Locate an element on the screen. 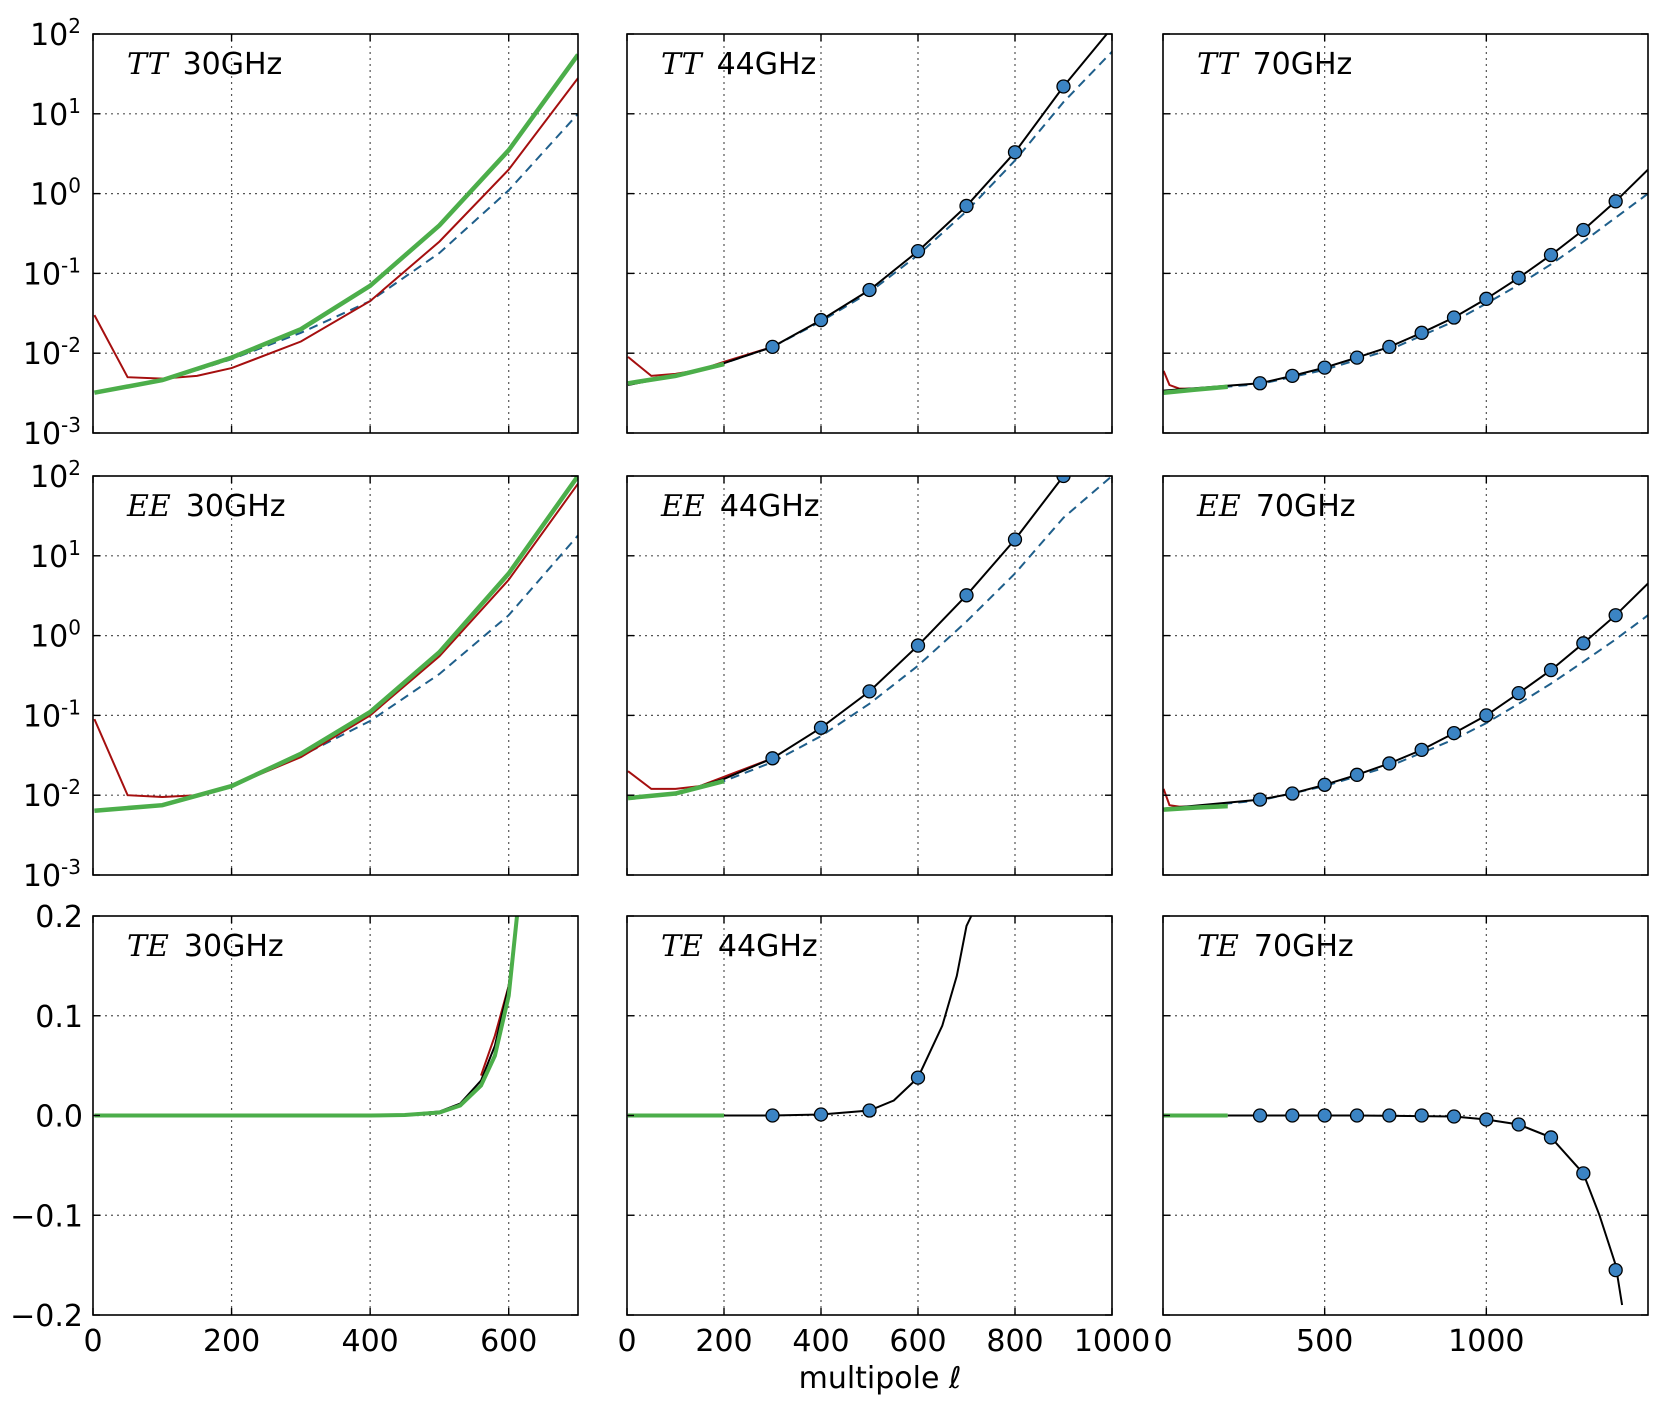 This screenshot has height=1411, width=1661. x-tick-label: 800 is located at coordinates (1014, 1341).